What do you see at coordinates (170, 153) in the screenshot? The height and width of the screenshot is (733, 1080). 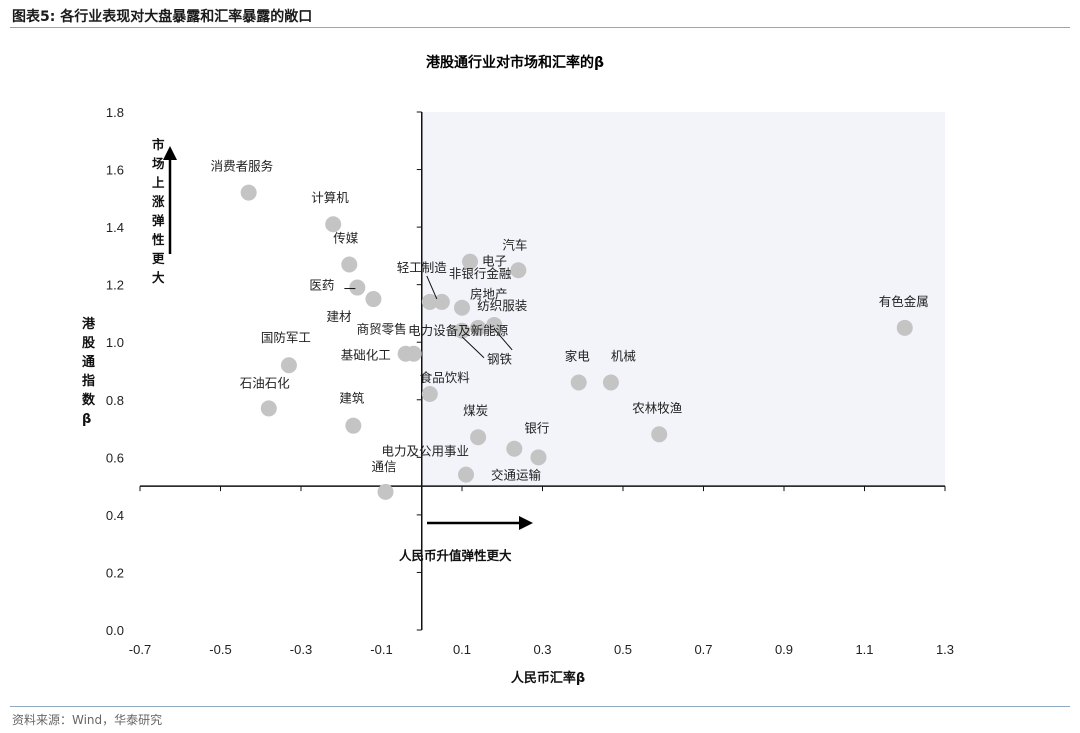 I see `y-arrow-head` at bounding box center [170, 153].